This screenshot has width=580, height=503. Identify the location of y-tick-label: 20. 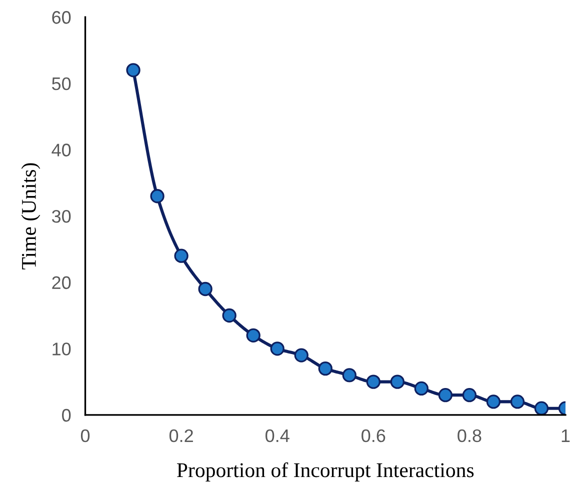
(61, 283).